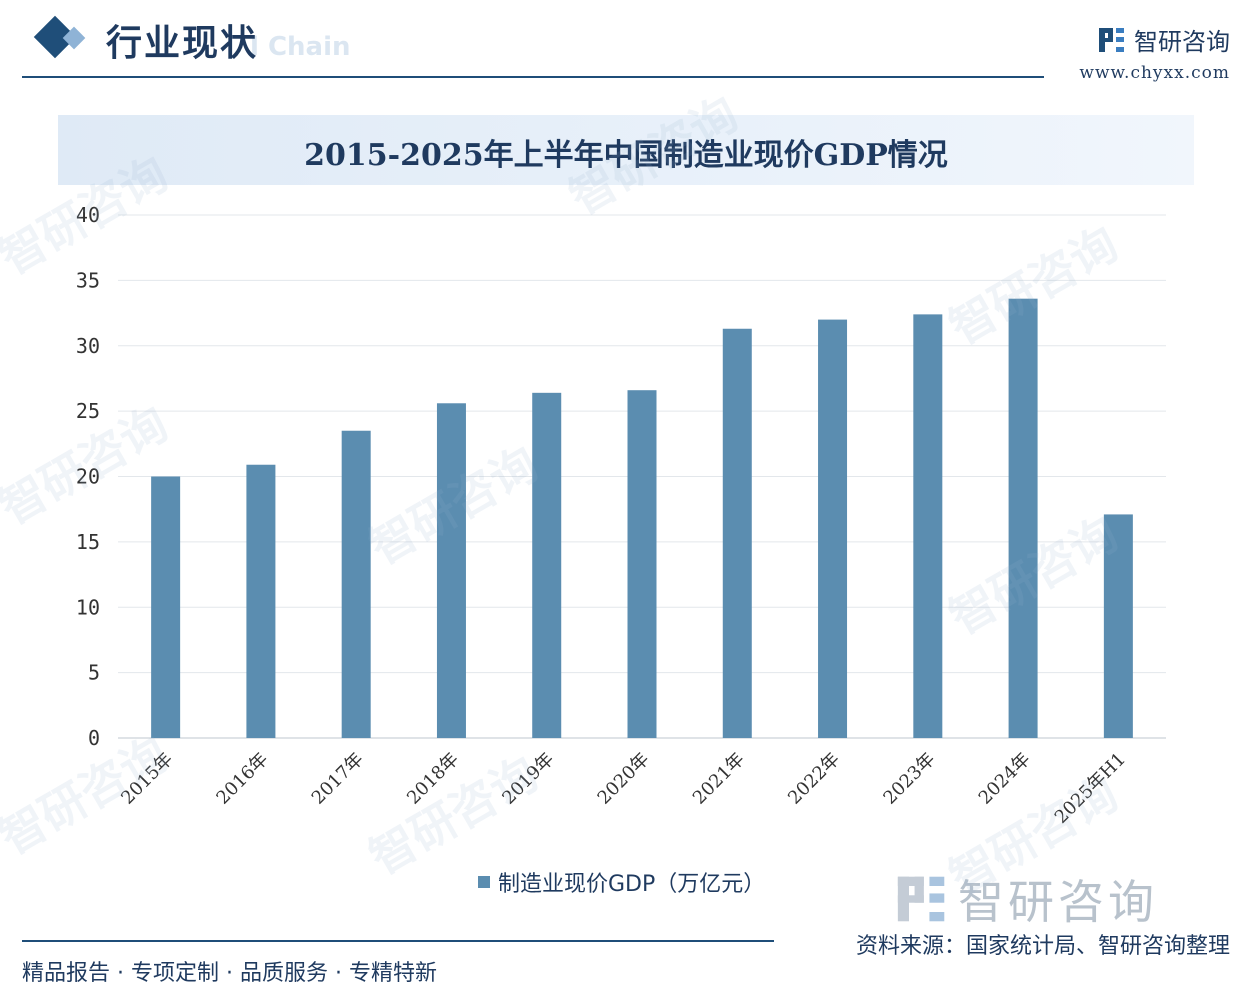  I want to click on big-brand-logo-icon, so click(921, 899).